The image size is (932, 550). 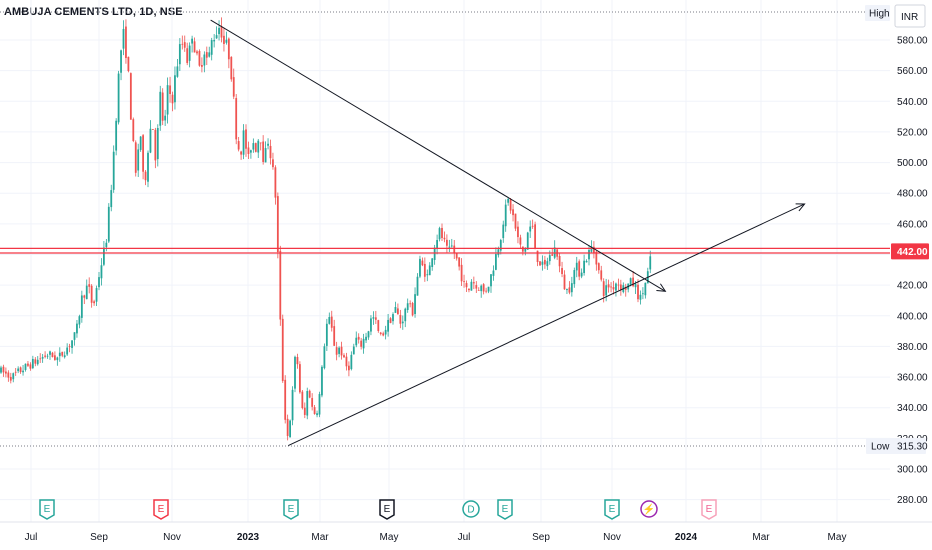 I want to click on event-circle, so click(x=649, y=509).